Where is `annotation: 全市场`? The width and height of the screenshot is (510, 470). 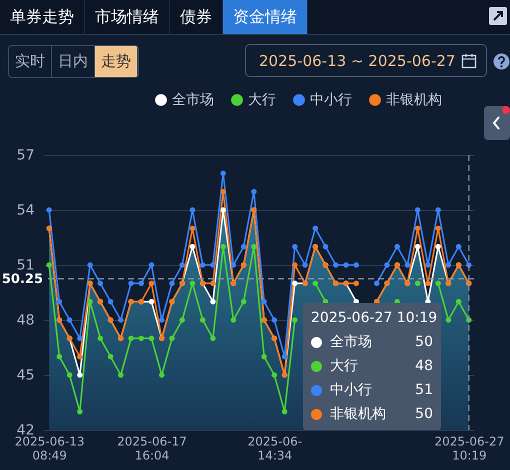
annotation: 全市场 is located at coordinates (351, 342).